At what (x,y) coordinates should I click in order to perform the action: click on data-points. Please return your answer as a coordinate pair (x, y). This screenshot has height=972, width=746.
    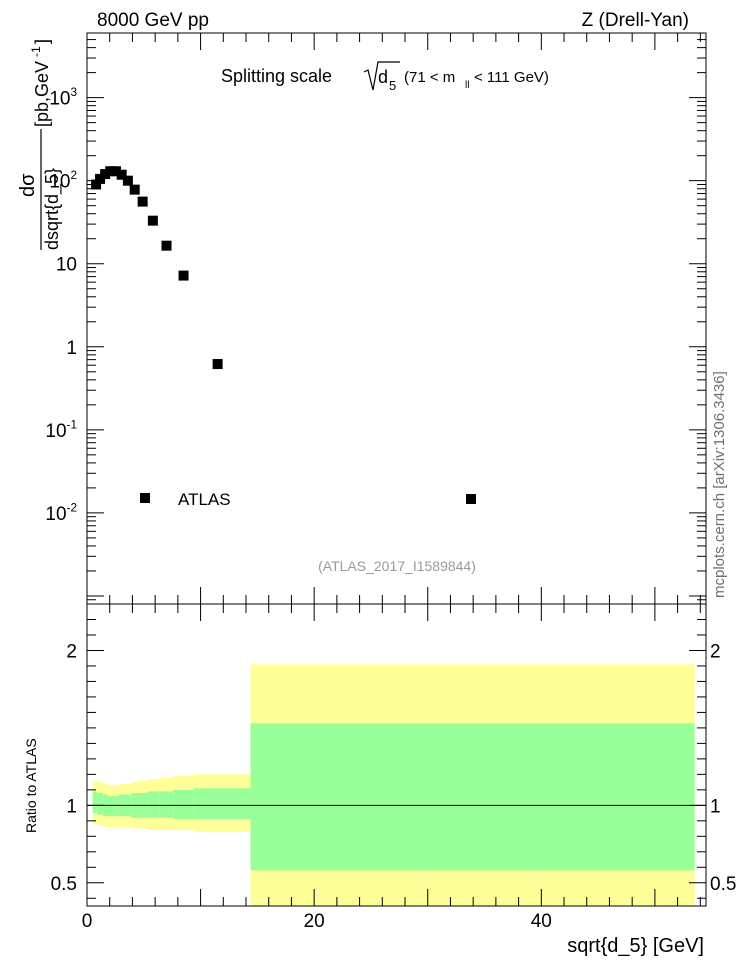
    Looking at the image, I should click on (157, 268).